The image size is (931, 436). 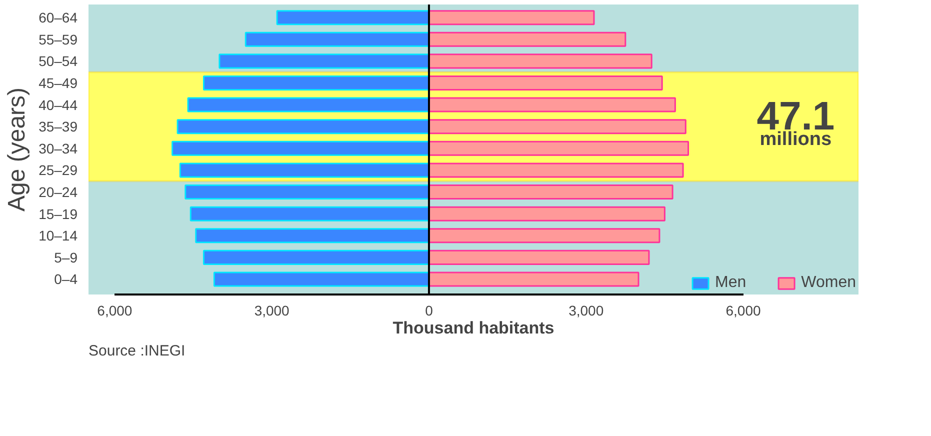 What do you see at coordinates (429, 310) in the screenshot?
I see `x-tick-label: 0` at bounding box center [429, 310].